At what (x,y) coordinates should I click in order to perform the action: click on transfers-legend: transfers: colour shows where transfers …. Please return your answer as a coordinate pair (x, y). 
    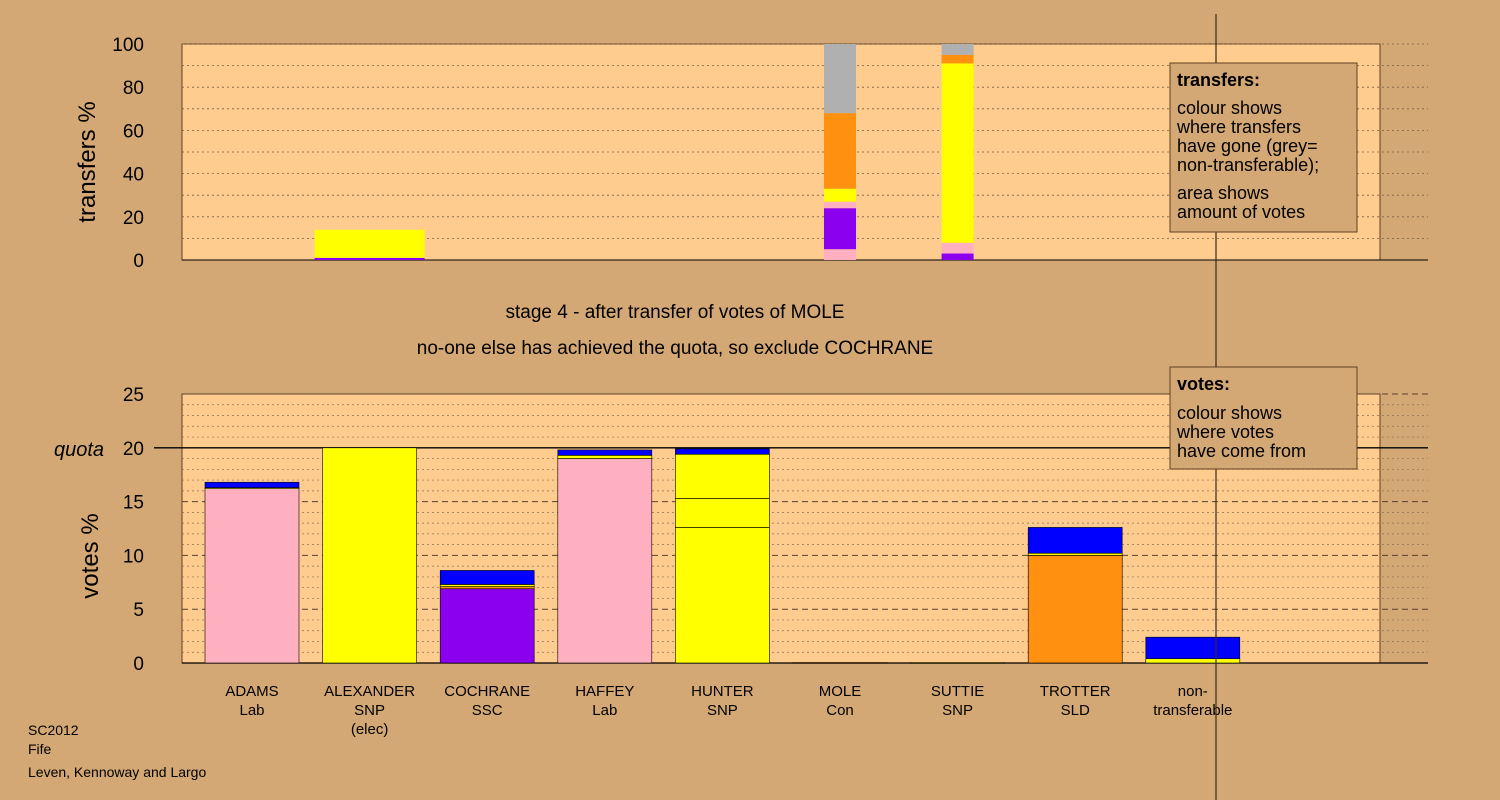
    Looking at the image, I should click on (1263, 147).